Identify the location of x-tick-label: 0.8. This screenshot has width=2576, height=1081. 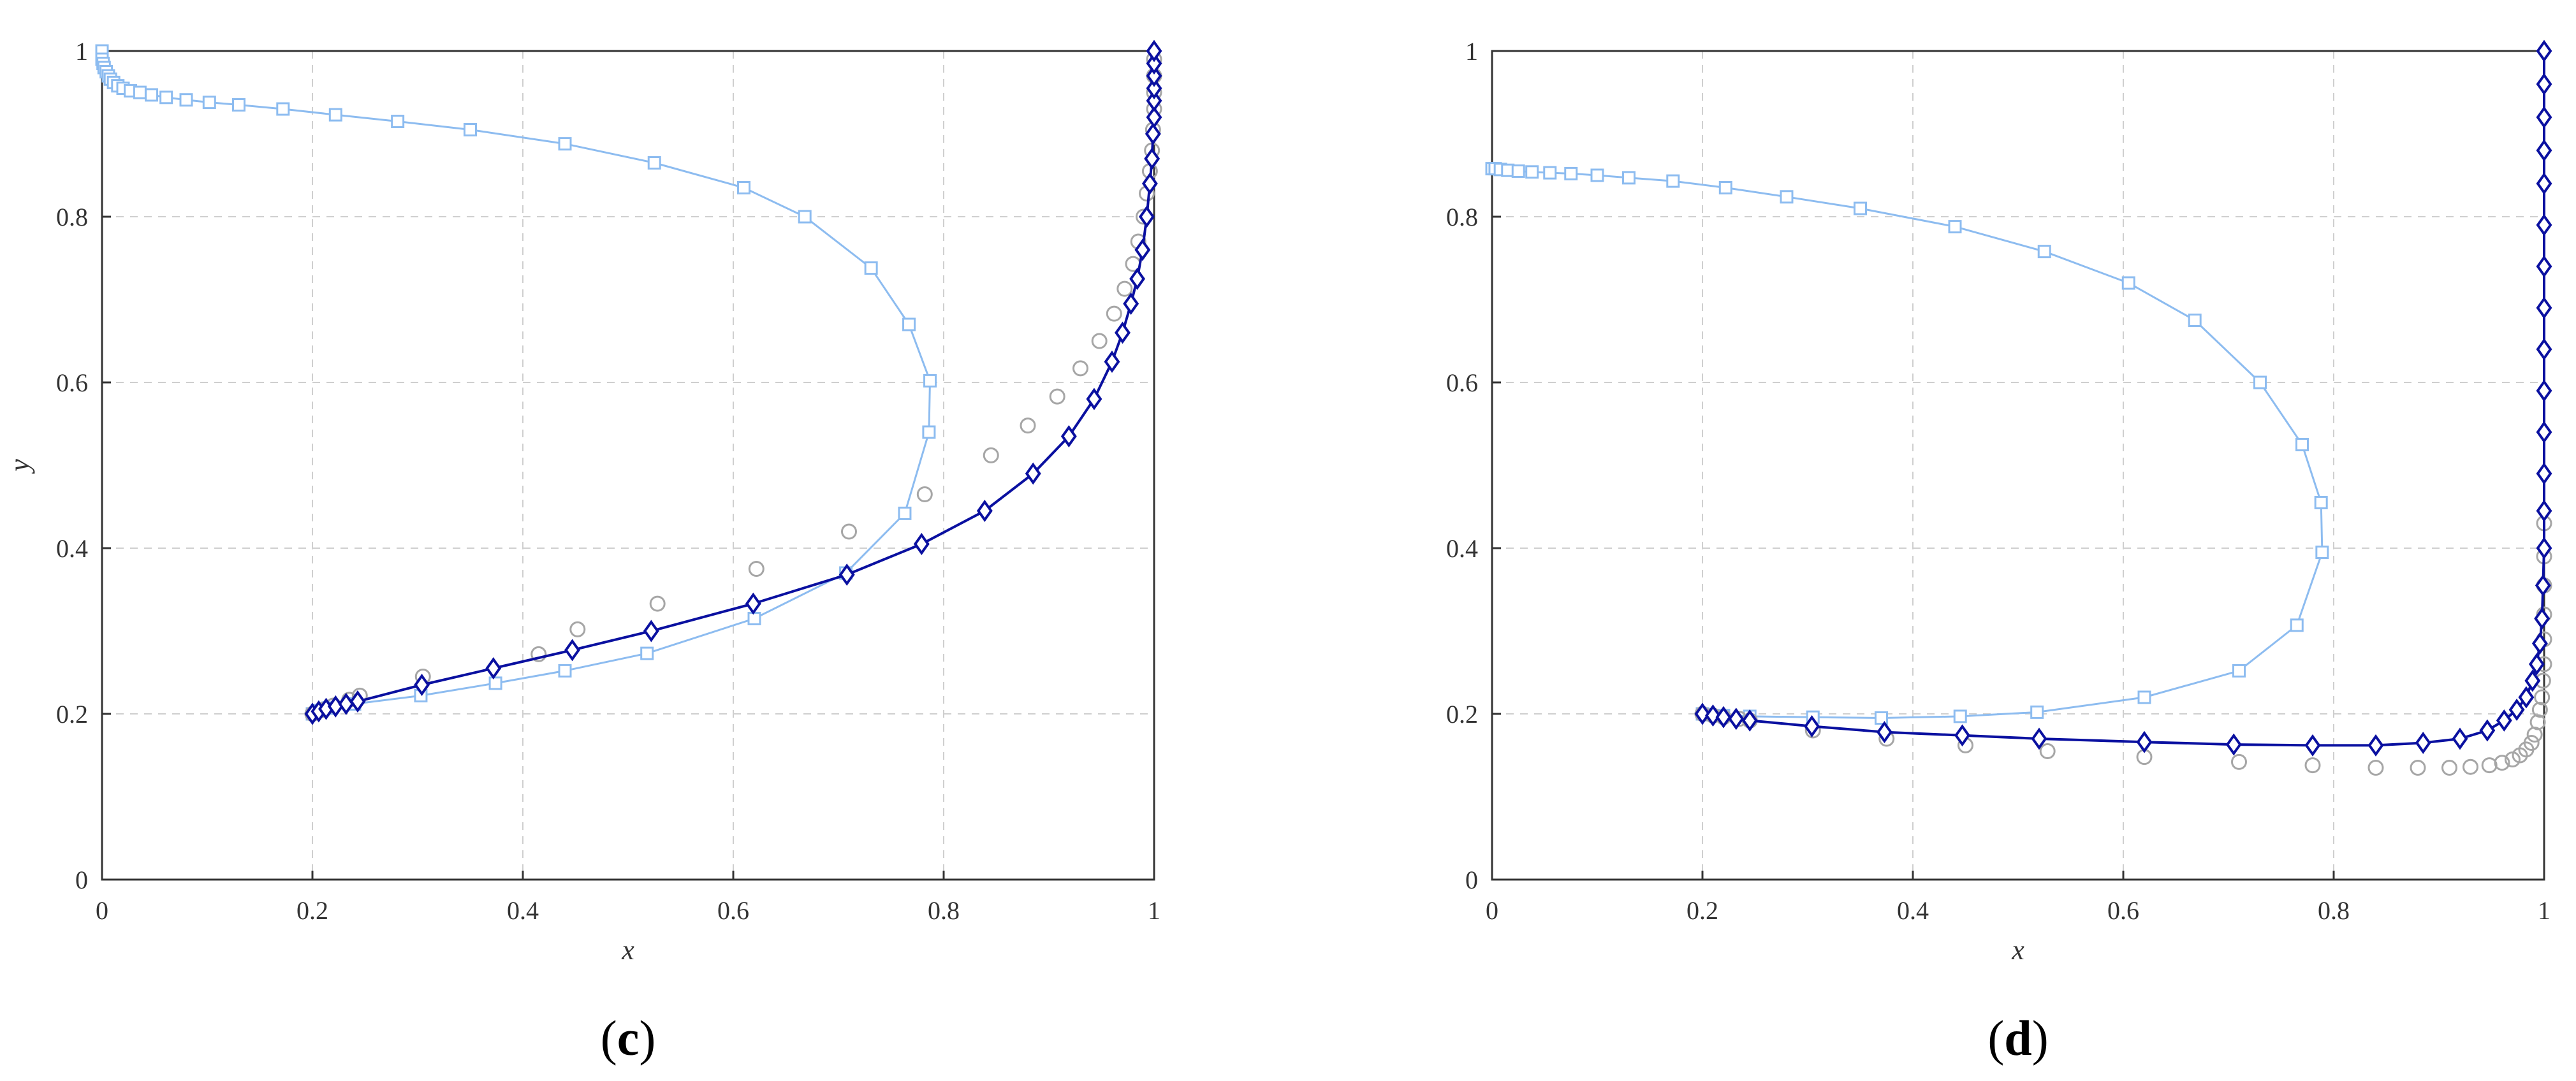
(944, 910).